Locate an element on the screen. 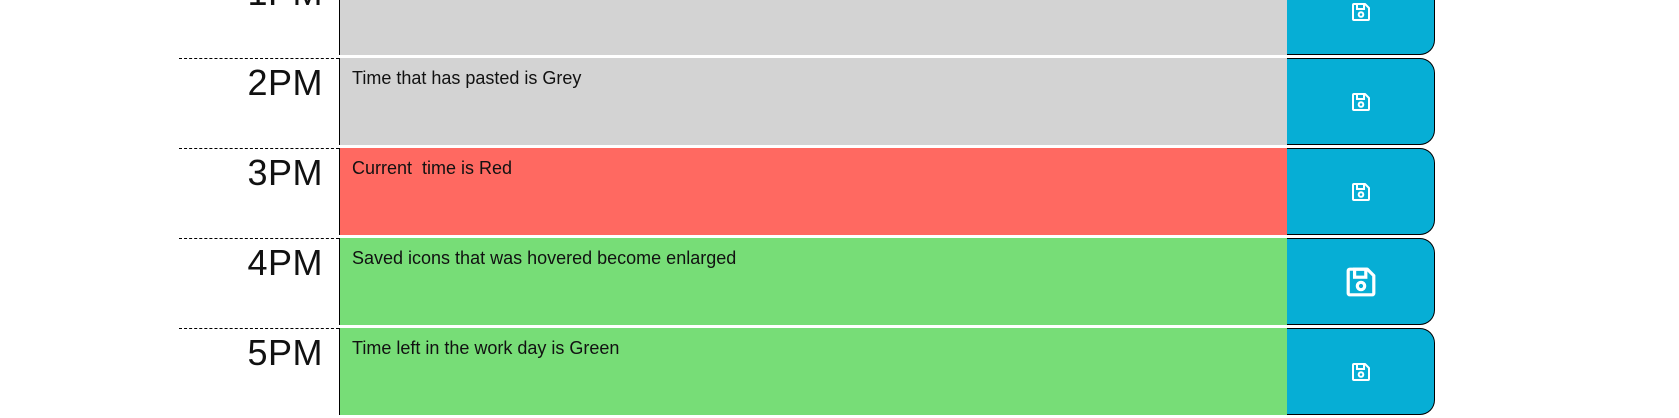 This screenshot has width=1679, height=418. hour-label: 2PM is located at coordinates (285, 82).